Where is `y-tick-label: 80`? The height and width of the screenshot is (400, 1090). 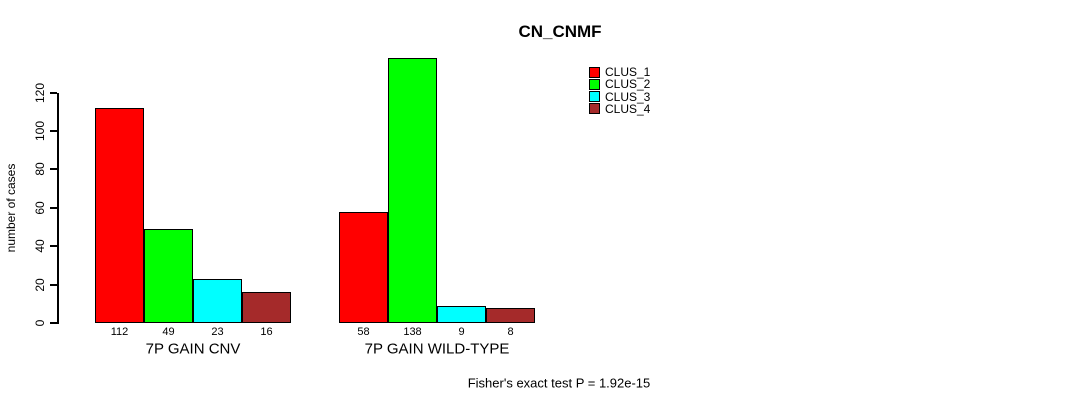 y-tick-label: 80 is located at coordinates (40, 169).